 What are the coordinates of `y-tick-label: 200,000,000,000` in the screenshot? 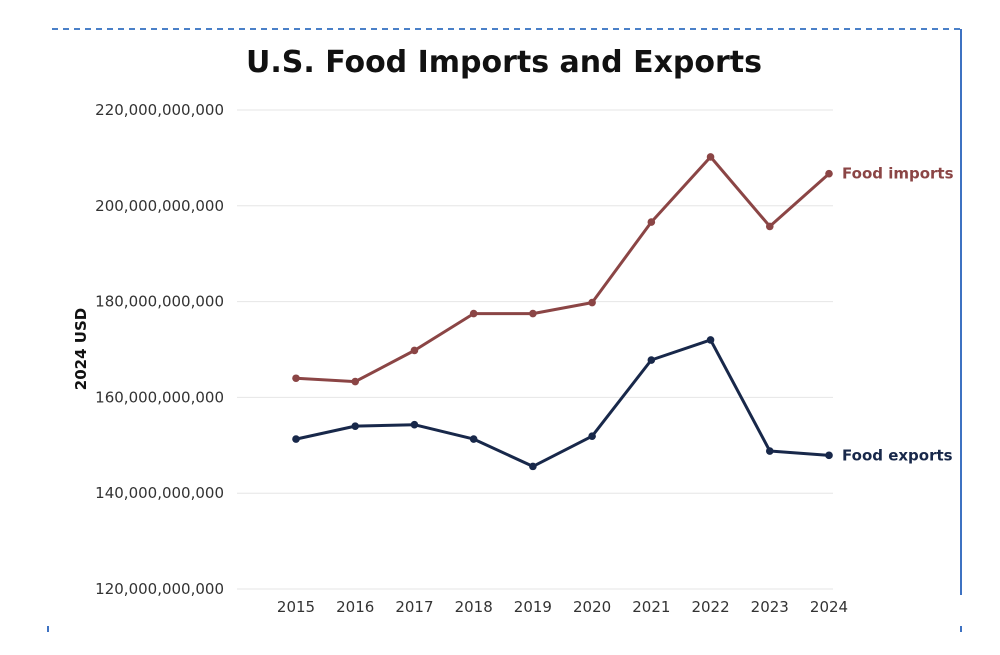 It's located at (159, 206).